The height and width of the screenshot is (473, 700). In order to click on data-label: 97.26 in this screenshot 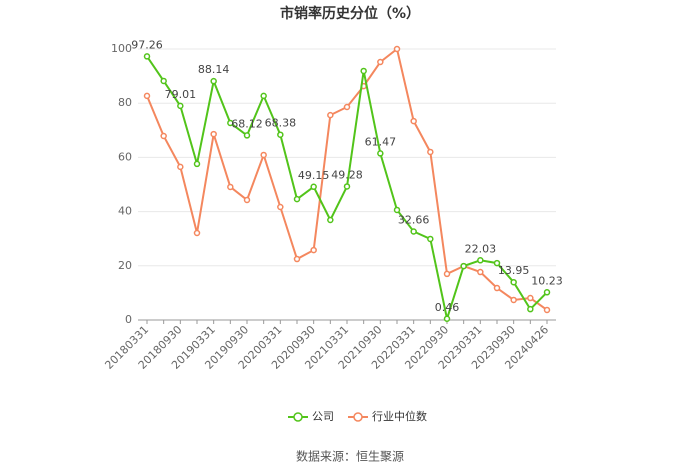, I will do `click(147, 44)`.